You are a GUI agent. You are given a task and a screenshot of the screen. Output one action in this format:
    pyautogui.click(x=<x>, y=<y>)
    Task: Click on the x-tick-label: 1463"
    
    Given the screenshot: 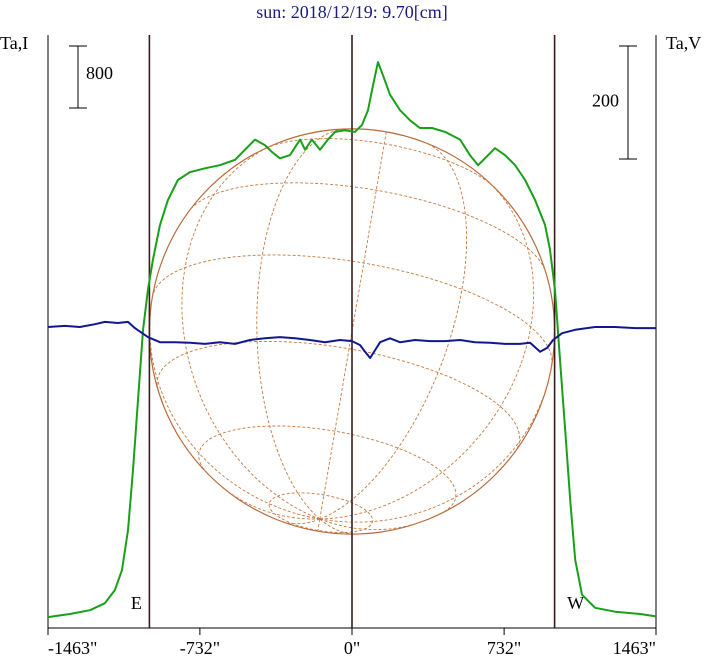 What is the action you would take?
    pyautogui.click(x=634, y=648)
    